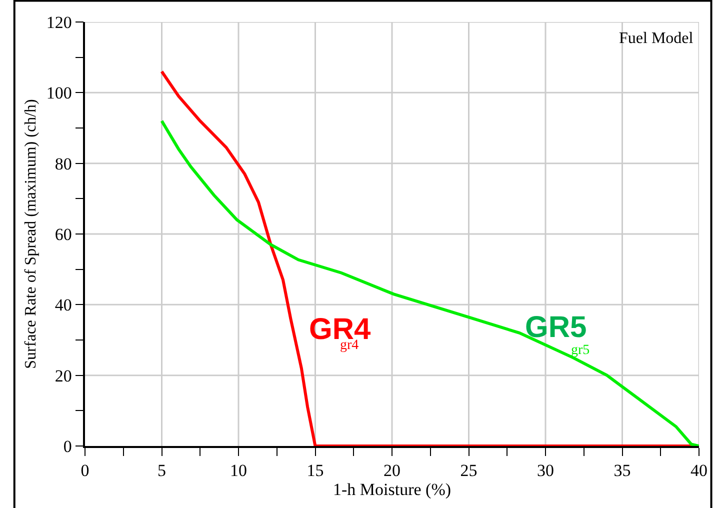 The image size is (720, 508). Describe the element at coordinates (63, 376) in the screenshot. I see `y-tick-label: 20` at that location.